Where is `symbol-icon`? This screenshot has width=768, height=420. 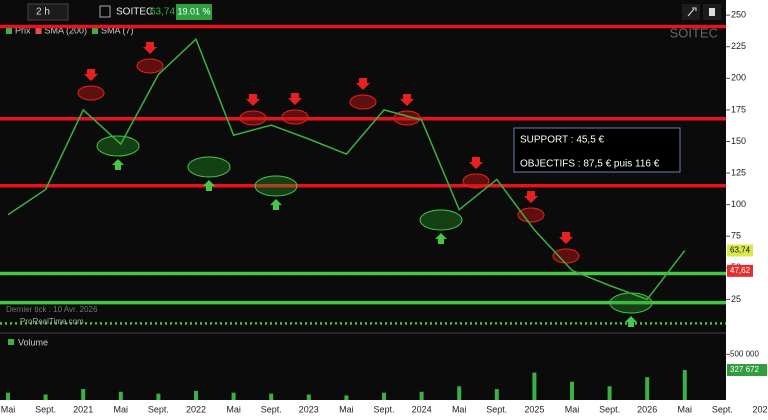 symbol-icon is located at coordinates (105, 11).